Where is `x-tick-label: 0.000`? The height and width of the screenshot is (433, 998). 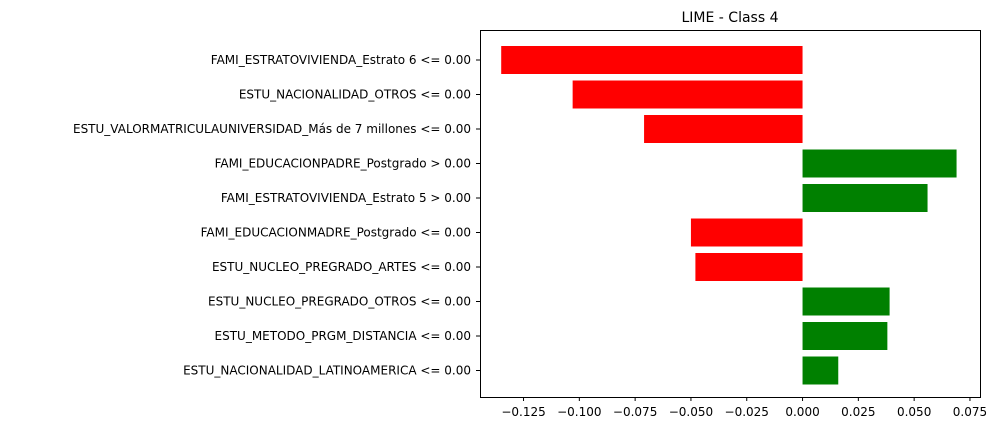 x-tick-label: 0.000 is located at coordinates (802, 412).